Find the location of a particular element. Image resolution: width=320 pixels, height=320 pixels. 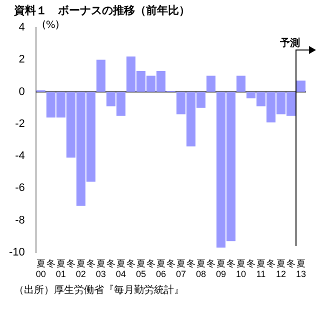

x-tick-label: 夏 13 is located at coordinates (301, 269).